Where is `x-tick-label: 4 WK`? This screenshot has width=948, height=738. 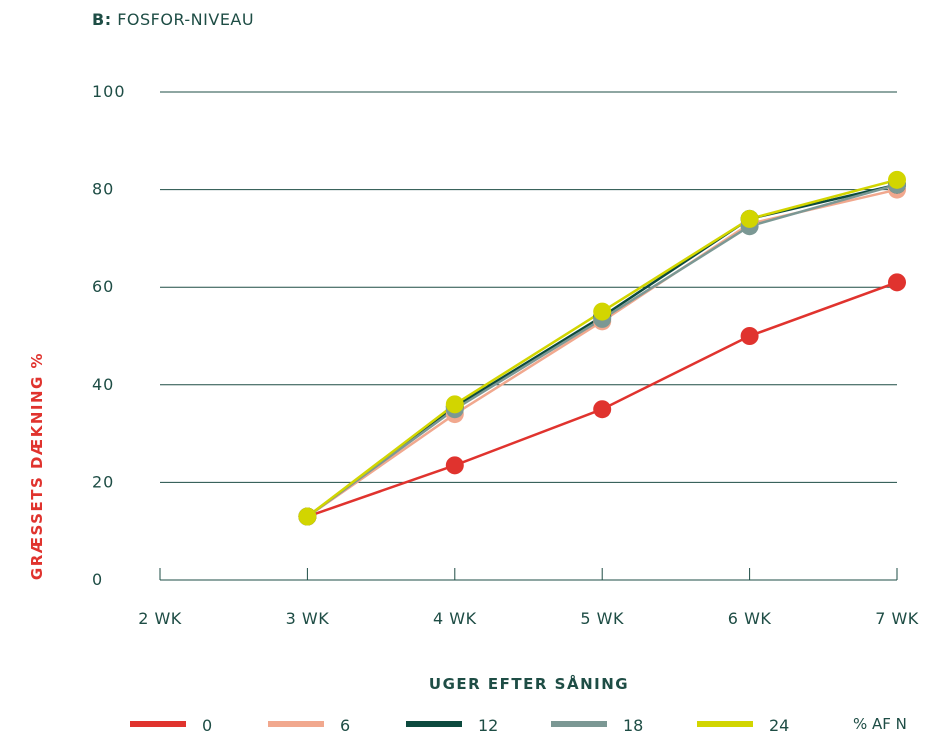
x-tick-label: 4 WK is located at coordinates (455, 618).